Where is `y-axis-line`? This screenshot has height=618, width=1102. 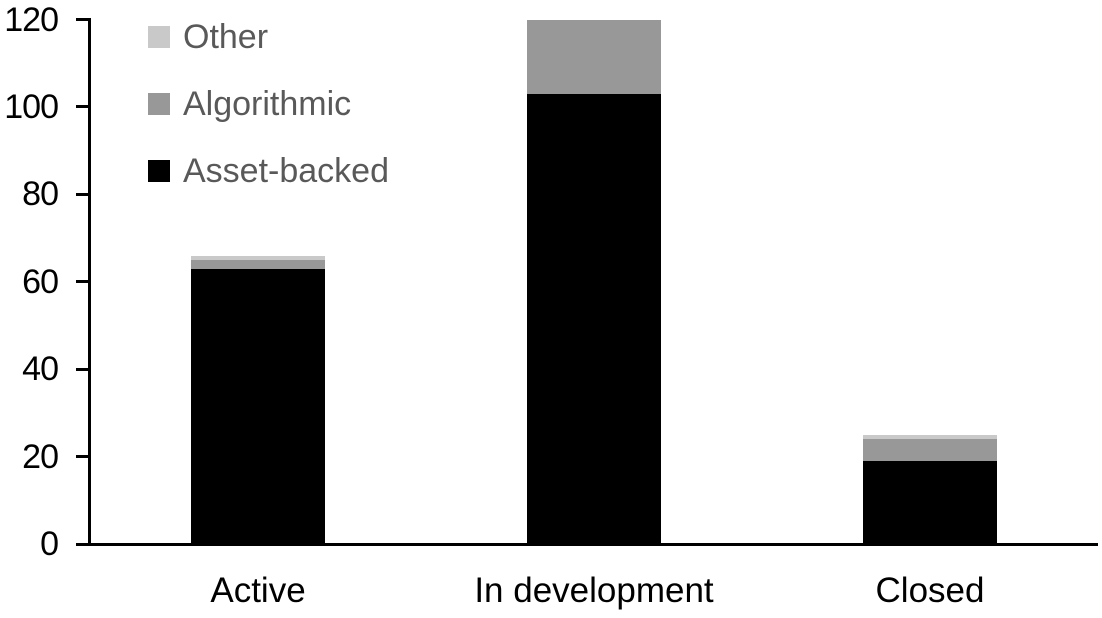 y-axis-line is located at coordinates (89, 282).